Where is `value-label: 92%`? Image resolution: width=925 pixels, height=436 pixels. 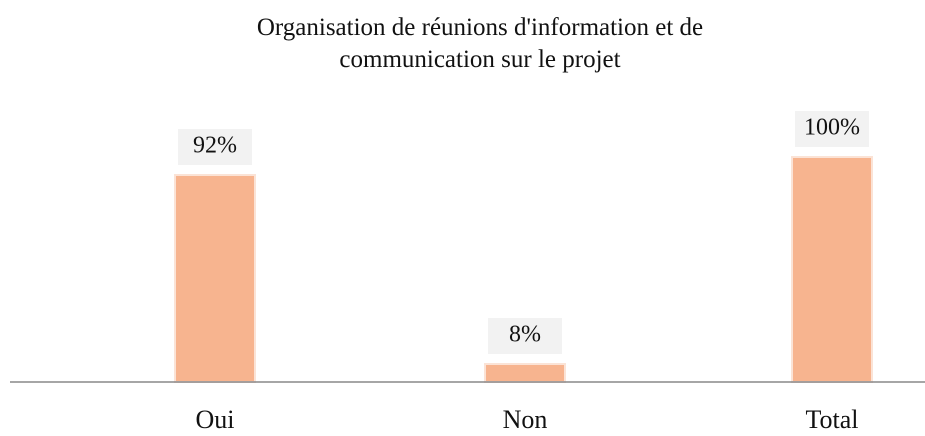 value-label: 92% is located at coordinates (215, 146).